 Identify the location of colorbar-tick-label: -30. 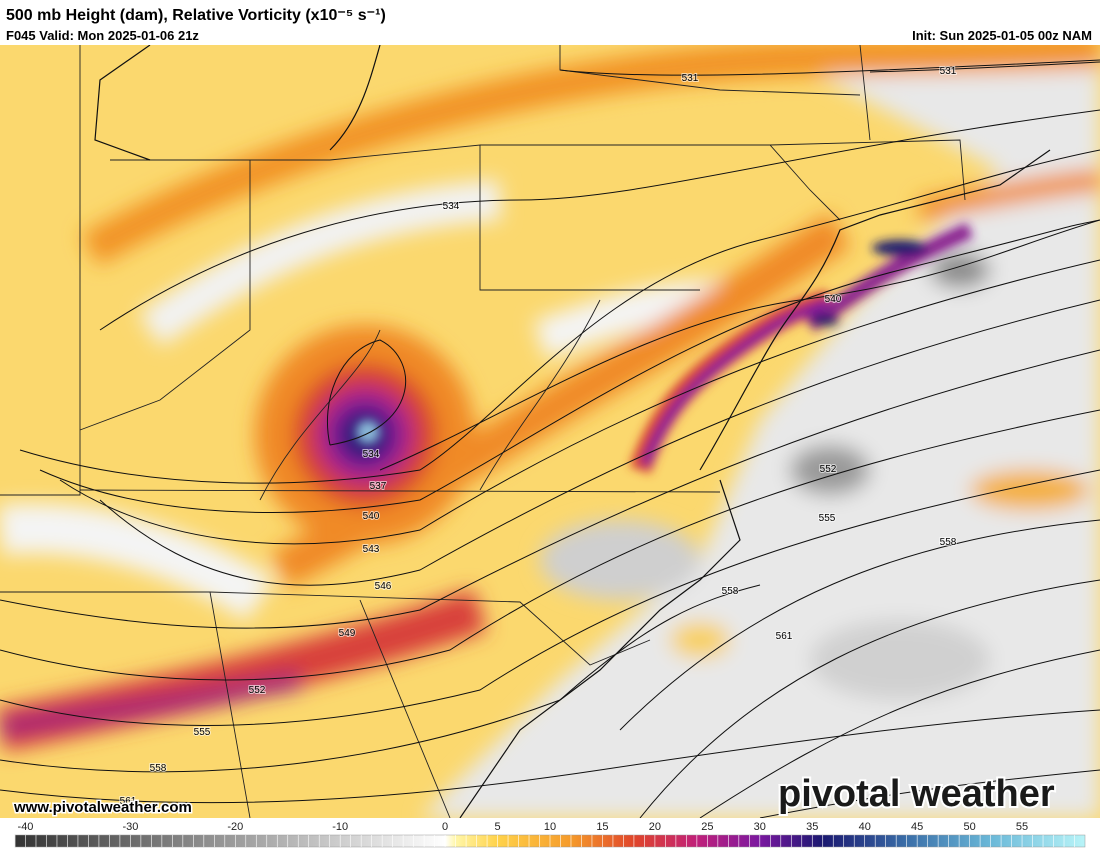
(130, 827).